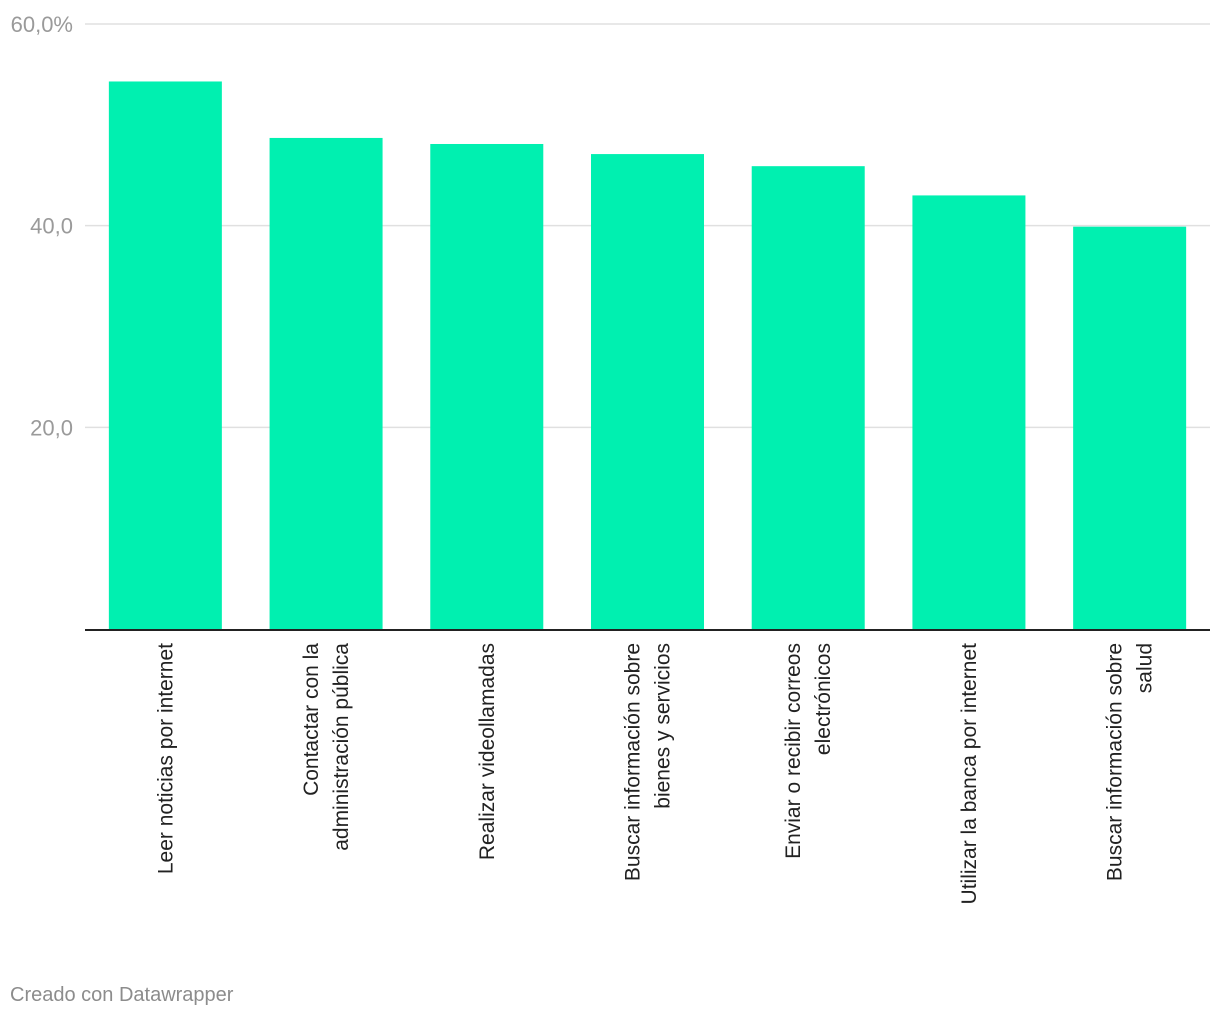 The image size is (1220, 1020). I want to click on x-tick-label: Leer noticias por internet, so click(165, 758).